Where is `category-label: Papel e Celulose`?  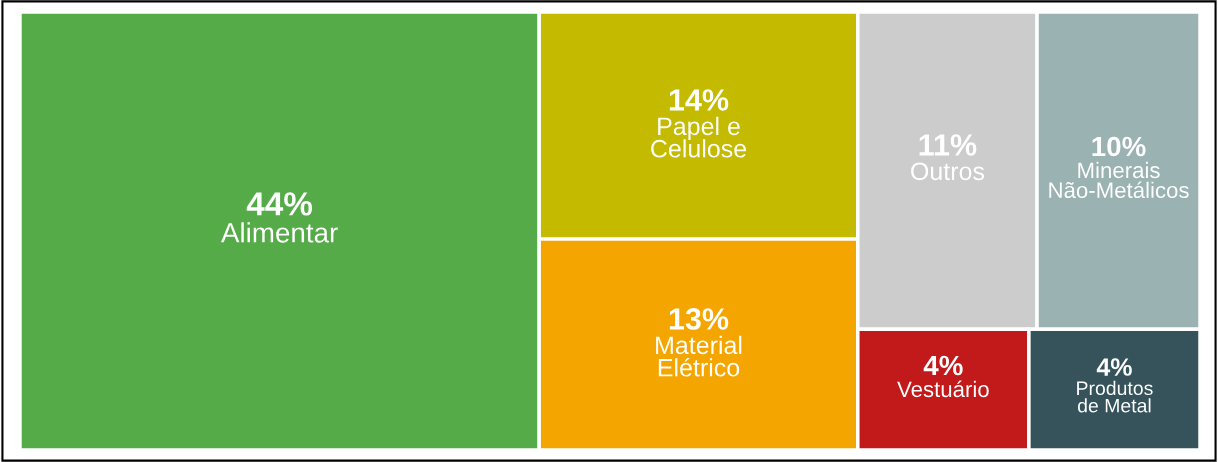 category-label: Papel e Celulose is located at coordinates (699, 137).